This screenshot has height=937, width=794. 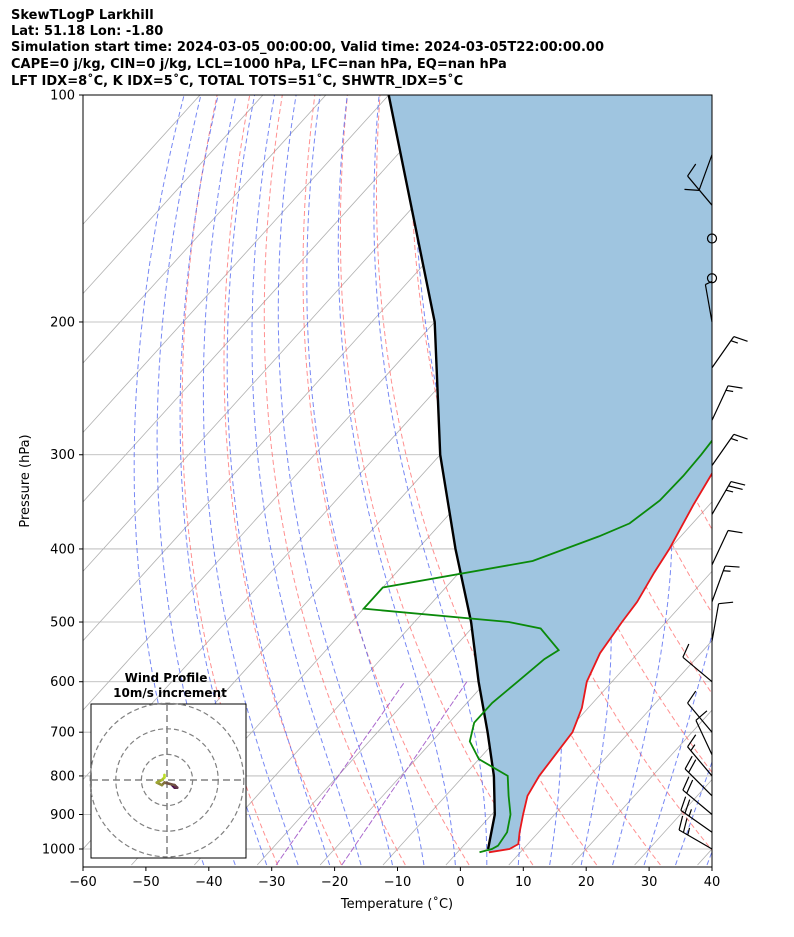 What do you see at coordinates (62, 549) in the screenshot?
I see `y-tick-label: 400` at bounding box center [62, 549].